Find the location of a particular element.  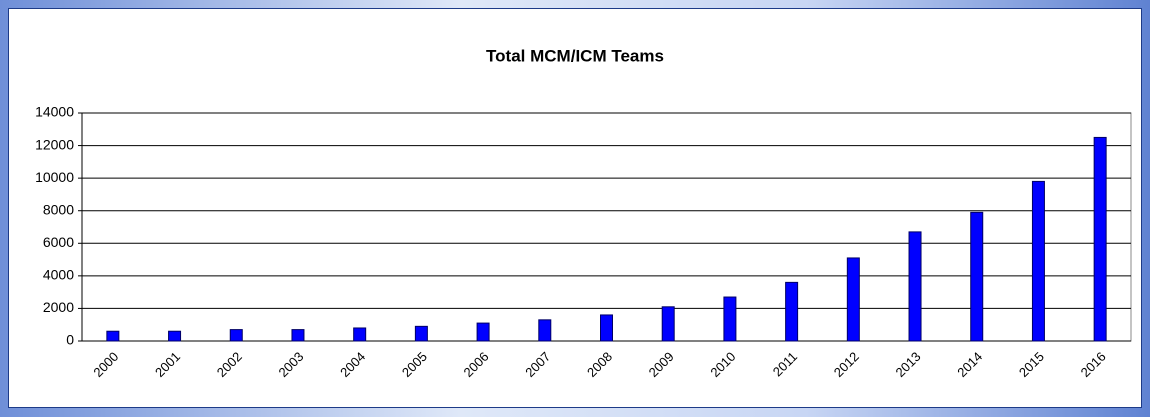

x-tick-label: 2006 is located at coordinates (476, 364).